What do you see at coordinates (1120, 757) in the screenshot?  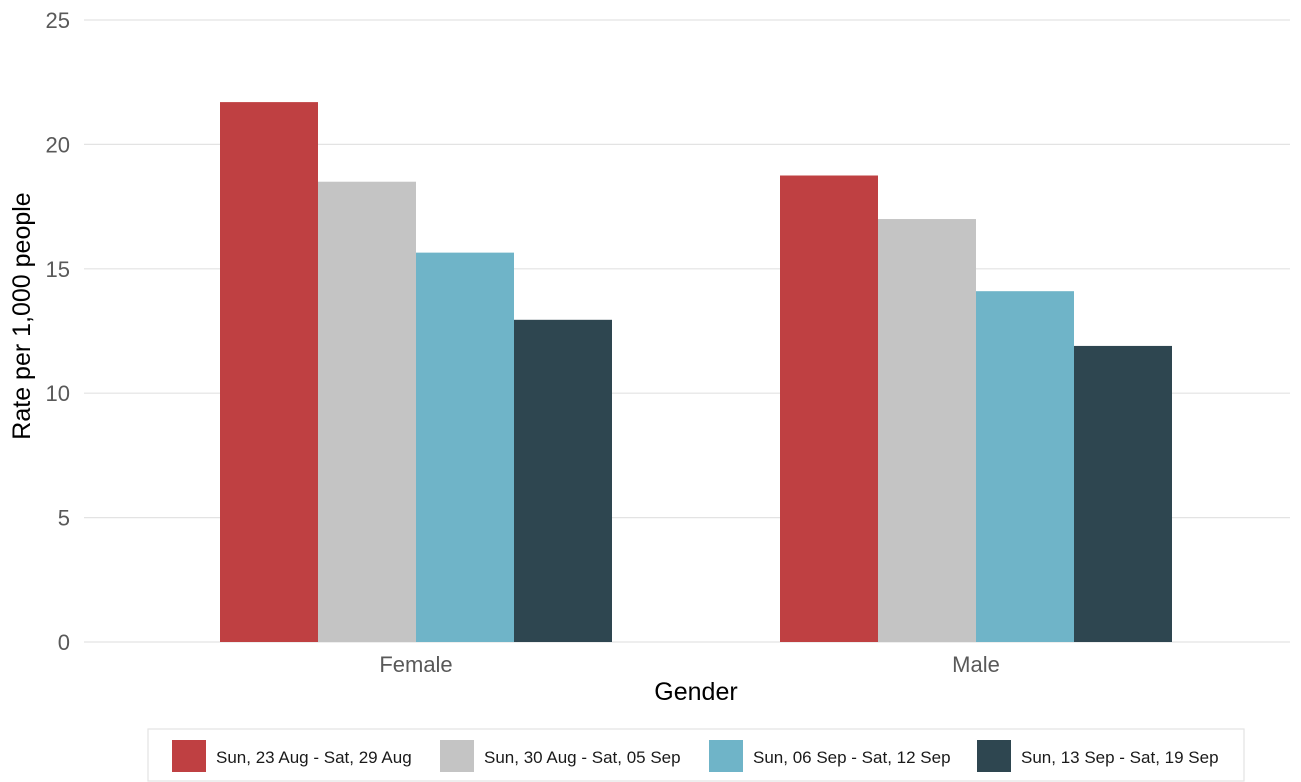 I see `legend-label: Sun, 13 Sep - Sat, 19 Sep` at bounding box center [1120, 757].